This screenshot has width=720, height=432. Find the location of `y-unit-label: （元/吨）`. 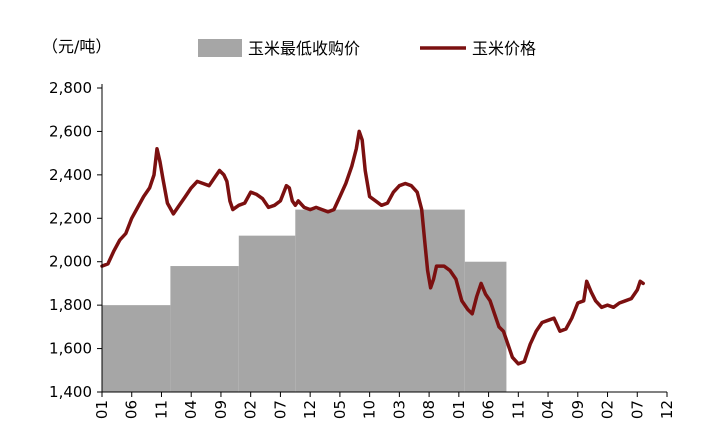

y-unit-label: （元/吨） is located at coordinates (76, 46).